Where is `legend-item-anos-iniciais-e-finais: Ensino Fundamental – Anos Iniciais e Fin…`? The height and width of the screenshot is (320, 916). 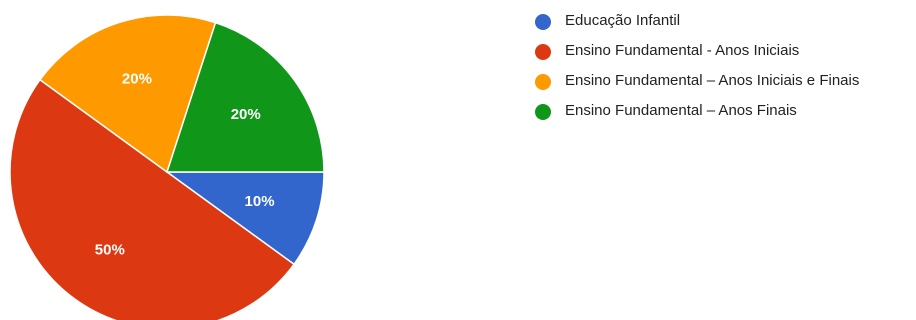 legend-item-anos-iniciais-e-finais: Ensino Fundamental – Anos Iniciais e Fin… is located at coordinates (720, 81).